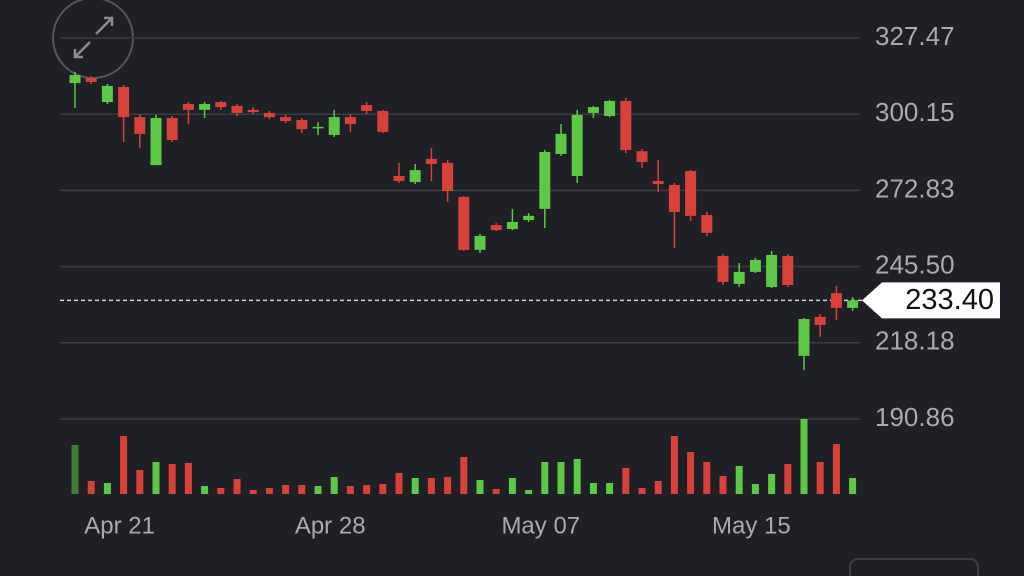 The width and height of the screenshot is (1024, 576). Describe the element at coordinates (915, 188) in the screenshot. I see `y-tick-label: 272.83` at that location.